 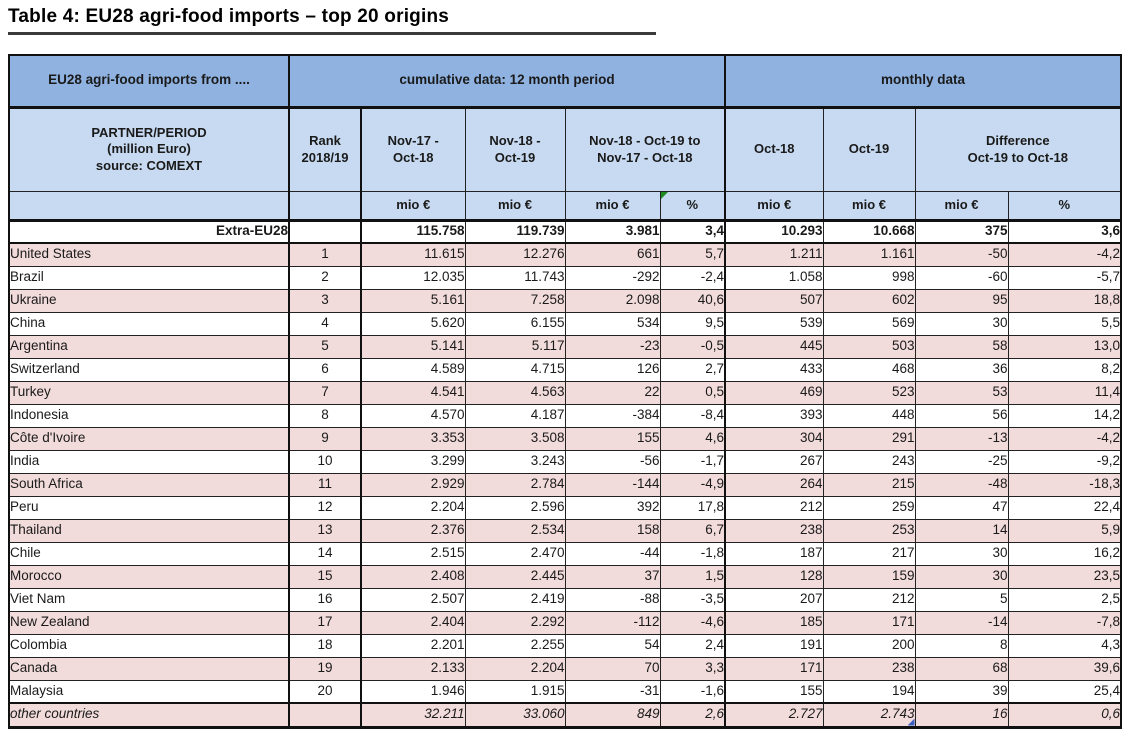 I want to click on value-cell: 433, so click(x=774, y=369).